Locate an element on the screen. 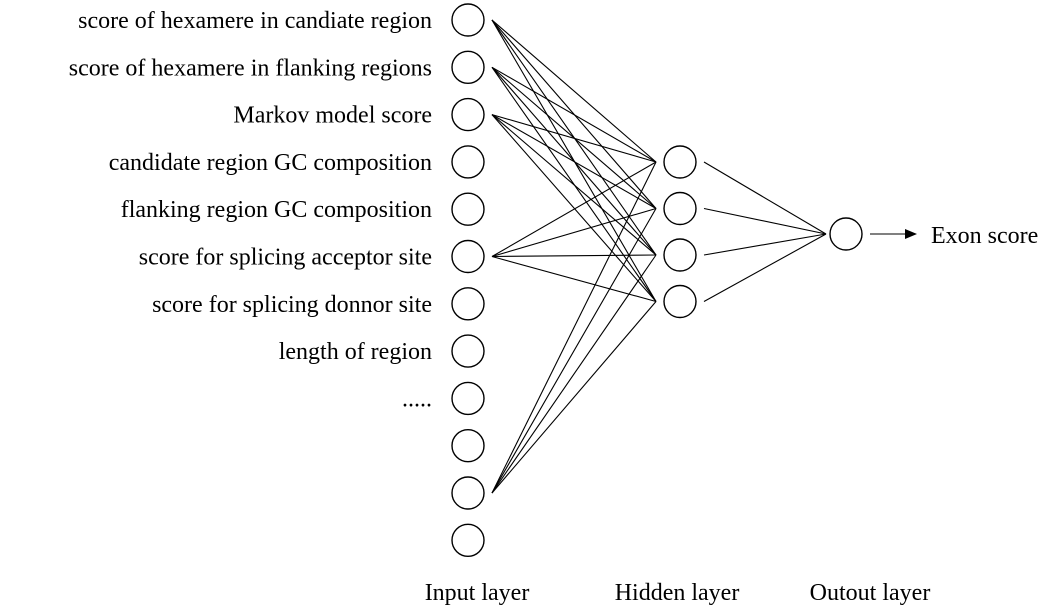  layer-captions: Input layer Hidden layer Outout layer is located at coordinates (678, 593).